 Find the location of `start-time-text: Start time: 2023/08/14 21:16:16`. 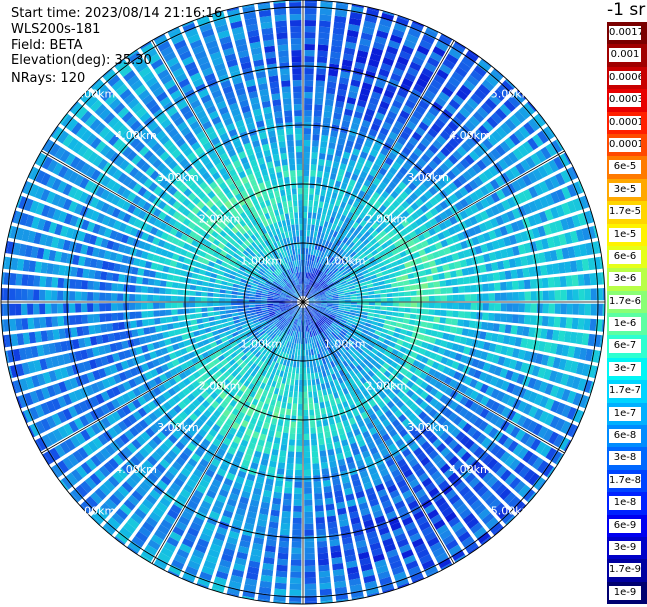

start-time-text: Start time: 2023/08/14 21:16:16 is located at coordinates (117, 13).